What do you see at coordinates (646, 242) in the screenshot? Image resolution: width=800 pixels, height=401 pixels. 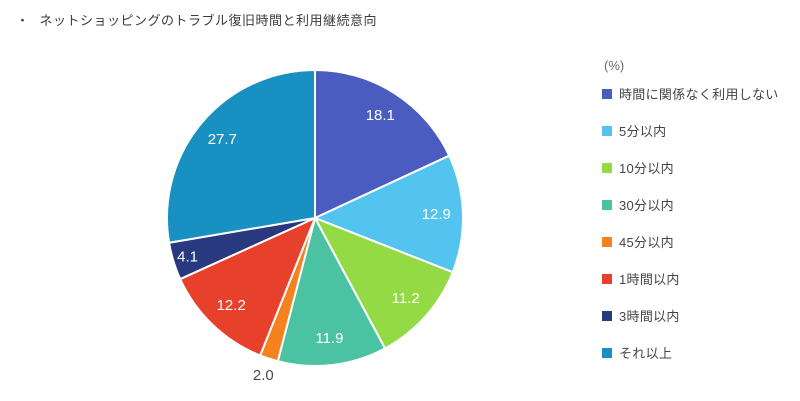 I see `legend-label: 45分以内` at bounding box center [646, 242].